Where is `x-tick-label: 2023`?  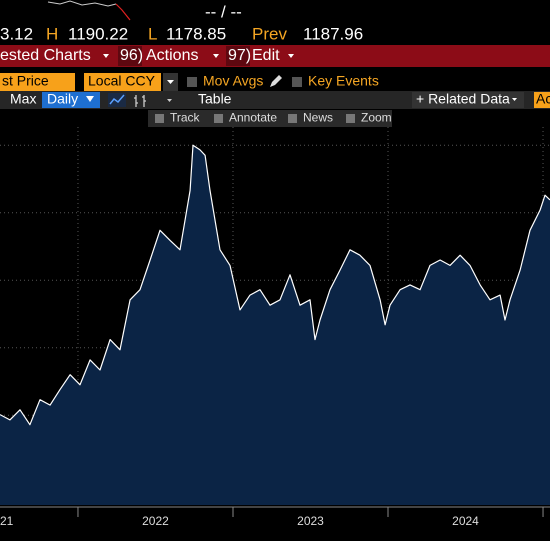
x-tick-label: 2023 is located at coordinates (310, 521).